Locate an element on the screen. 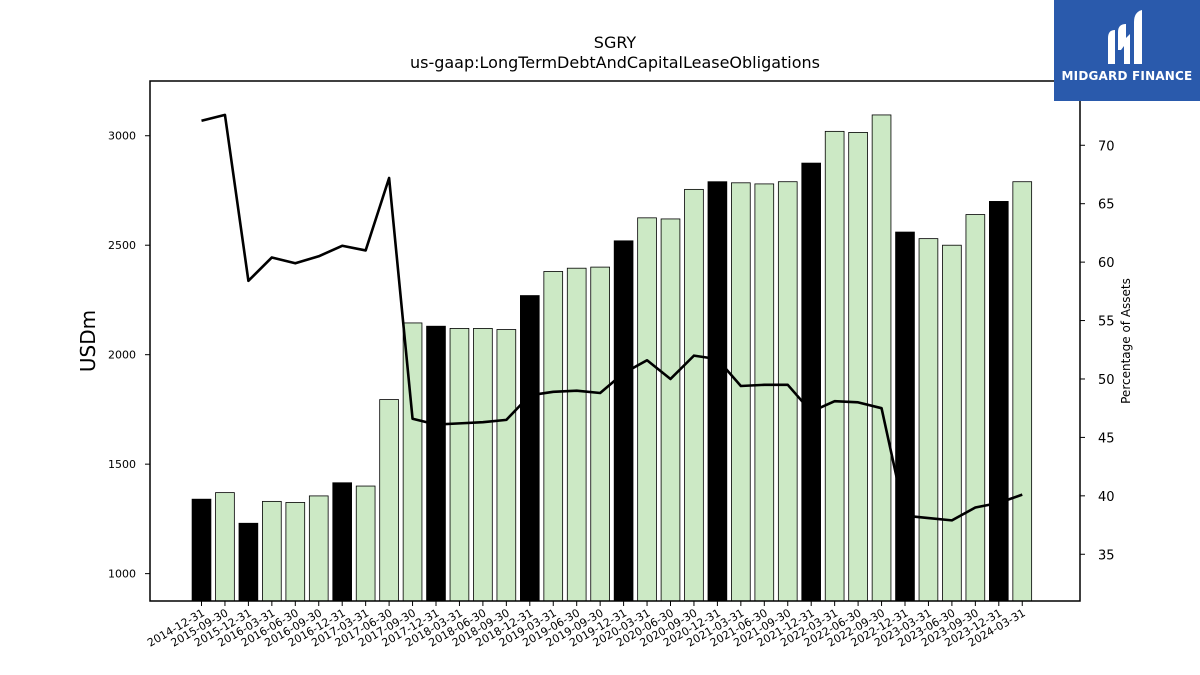 The width and height of the screenshot is (1200, 675). left-y-axis: 1000 1500 2000 2500 3000 is located at coordinates (129, 355).